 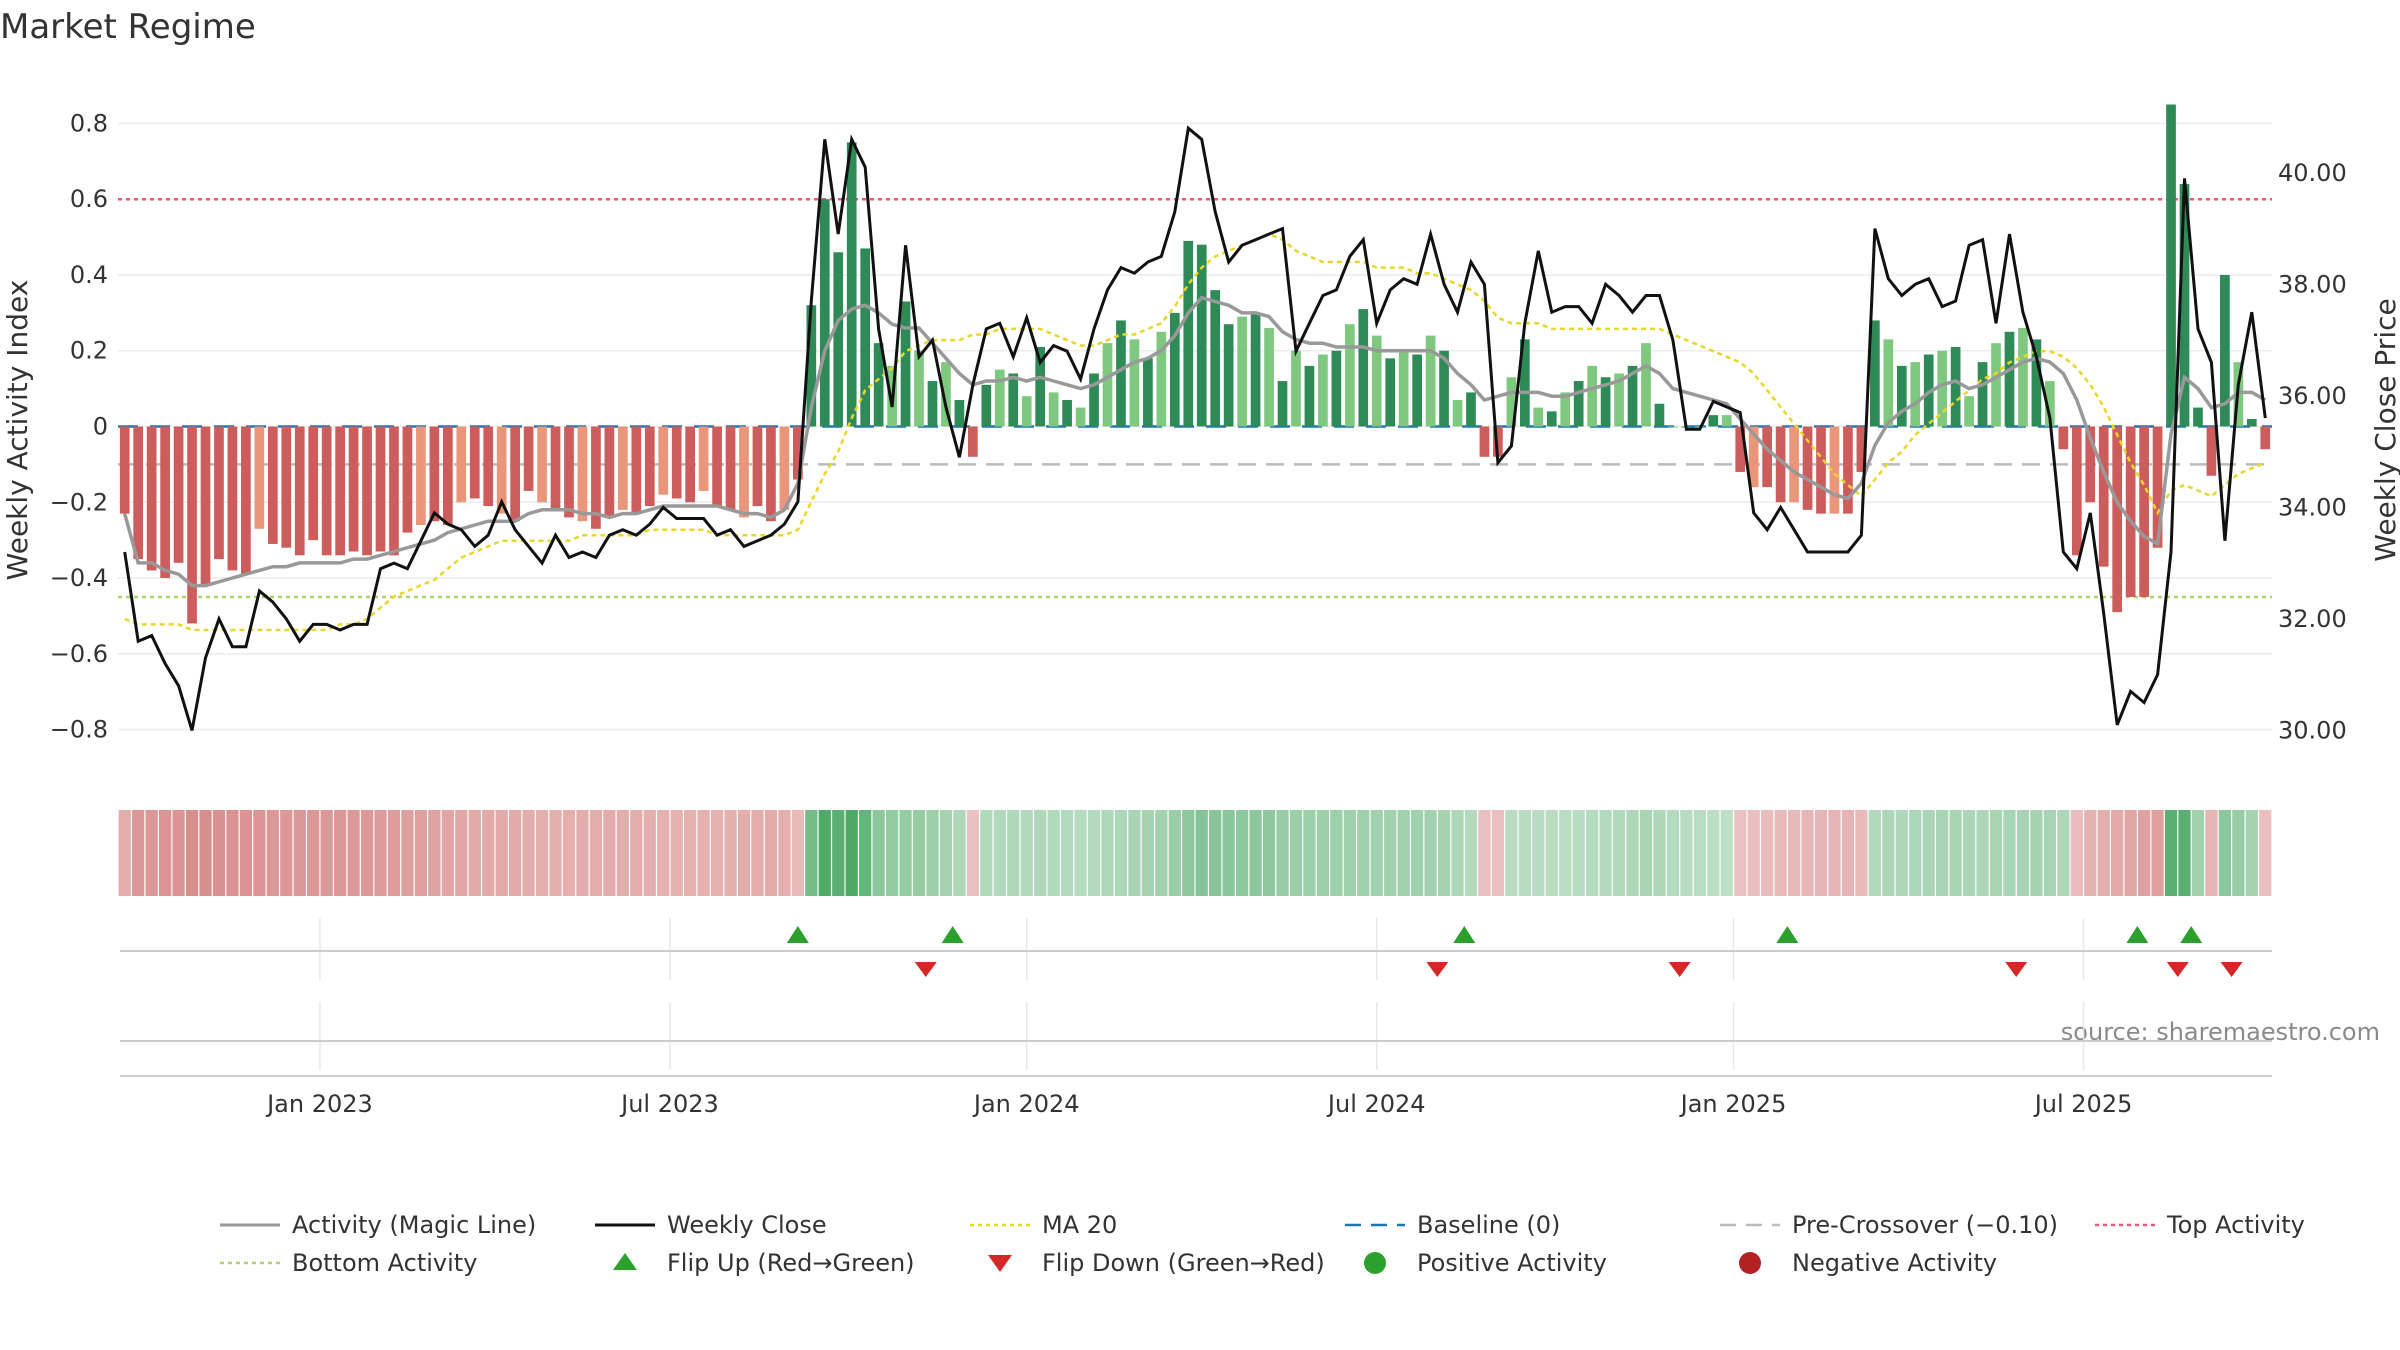 I want to click on y2-axis-label: Weekly Close Price, so click(x=2384, y=429).